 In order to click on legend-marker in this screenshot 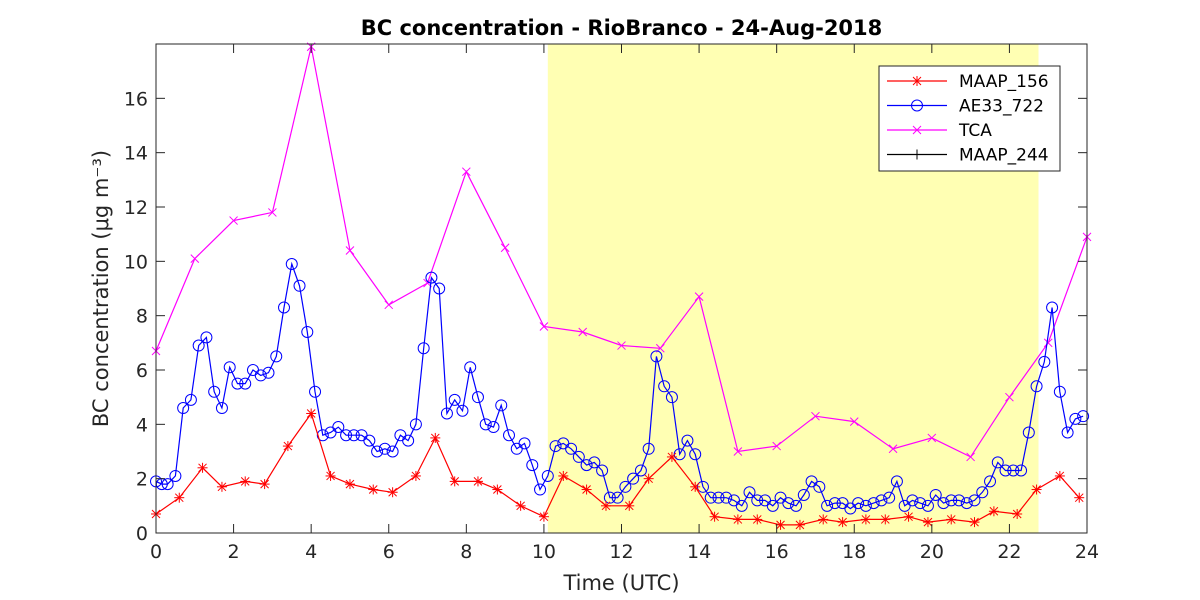, I will do `click(917, 154)`.